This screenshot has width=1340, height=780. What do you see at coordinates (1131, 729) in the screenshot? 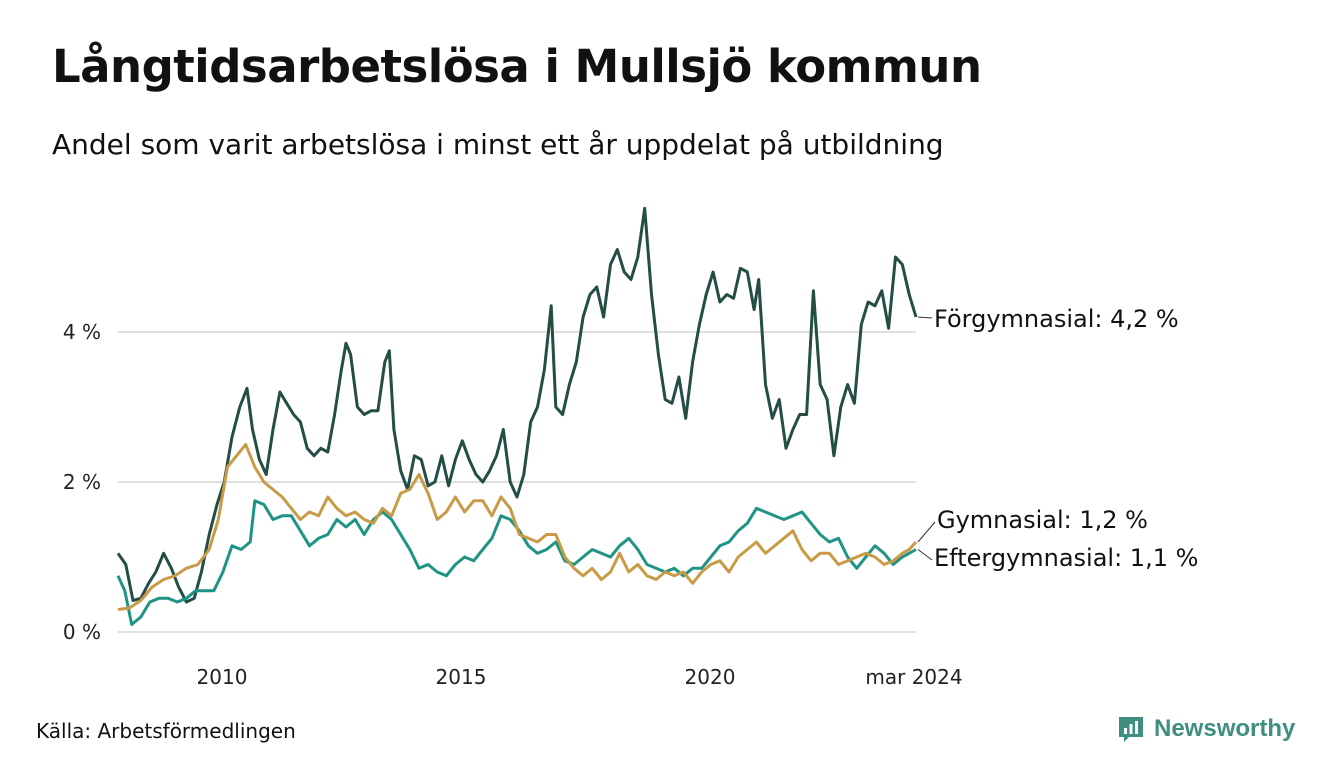
I see `newsworthy-logo-icon` at bounding box center [1131, 729].